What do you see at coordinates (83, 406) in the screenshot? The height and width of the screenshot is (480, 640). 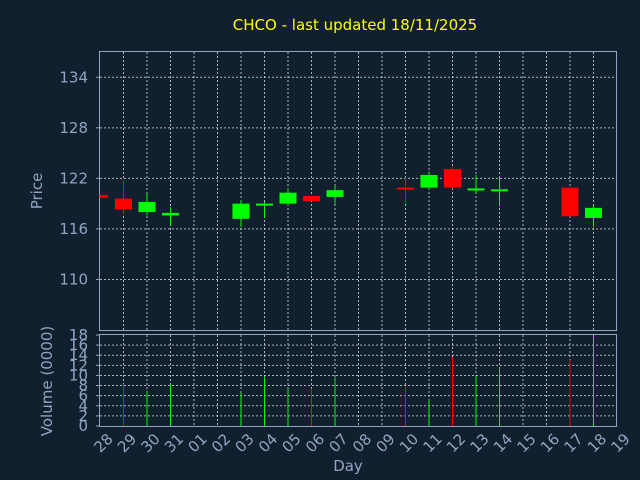 I see `volume-tick-label: 4` at bounding box center [83, 406].